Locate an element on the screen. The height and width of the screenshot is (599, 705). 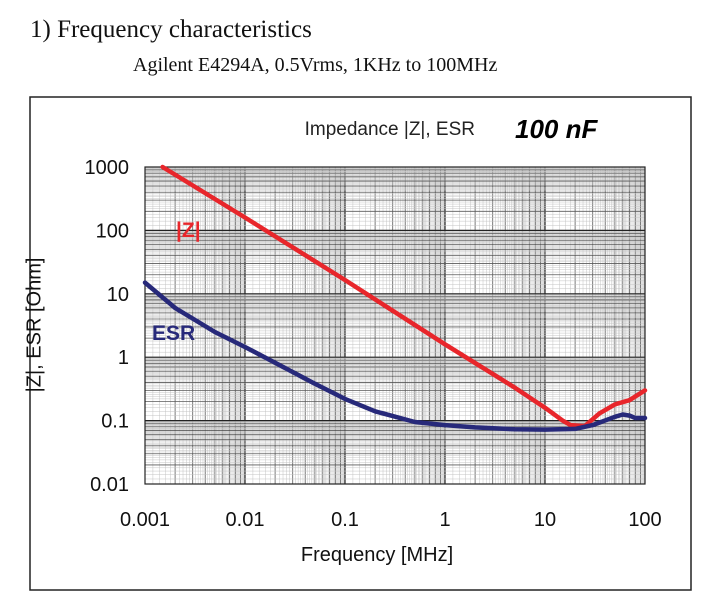
series-label-esr: ESR is located at coordinates (173, 333).